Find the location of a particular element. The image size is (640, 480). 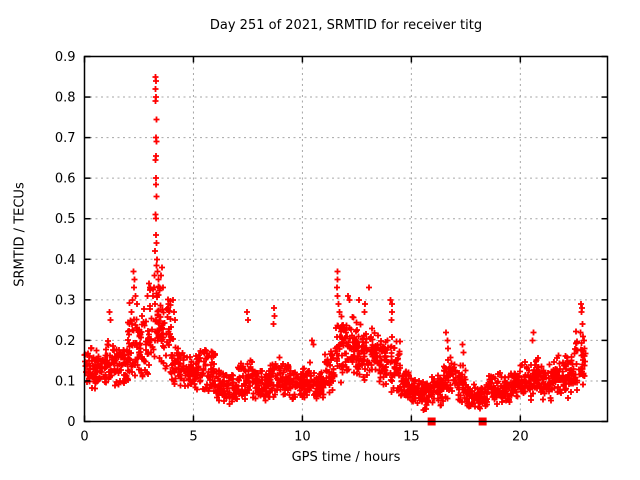

y-tick-label: 0.1 is located at coordinates (65, 381).